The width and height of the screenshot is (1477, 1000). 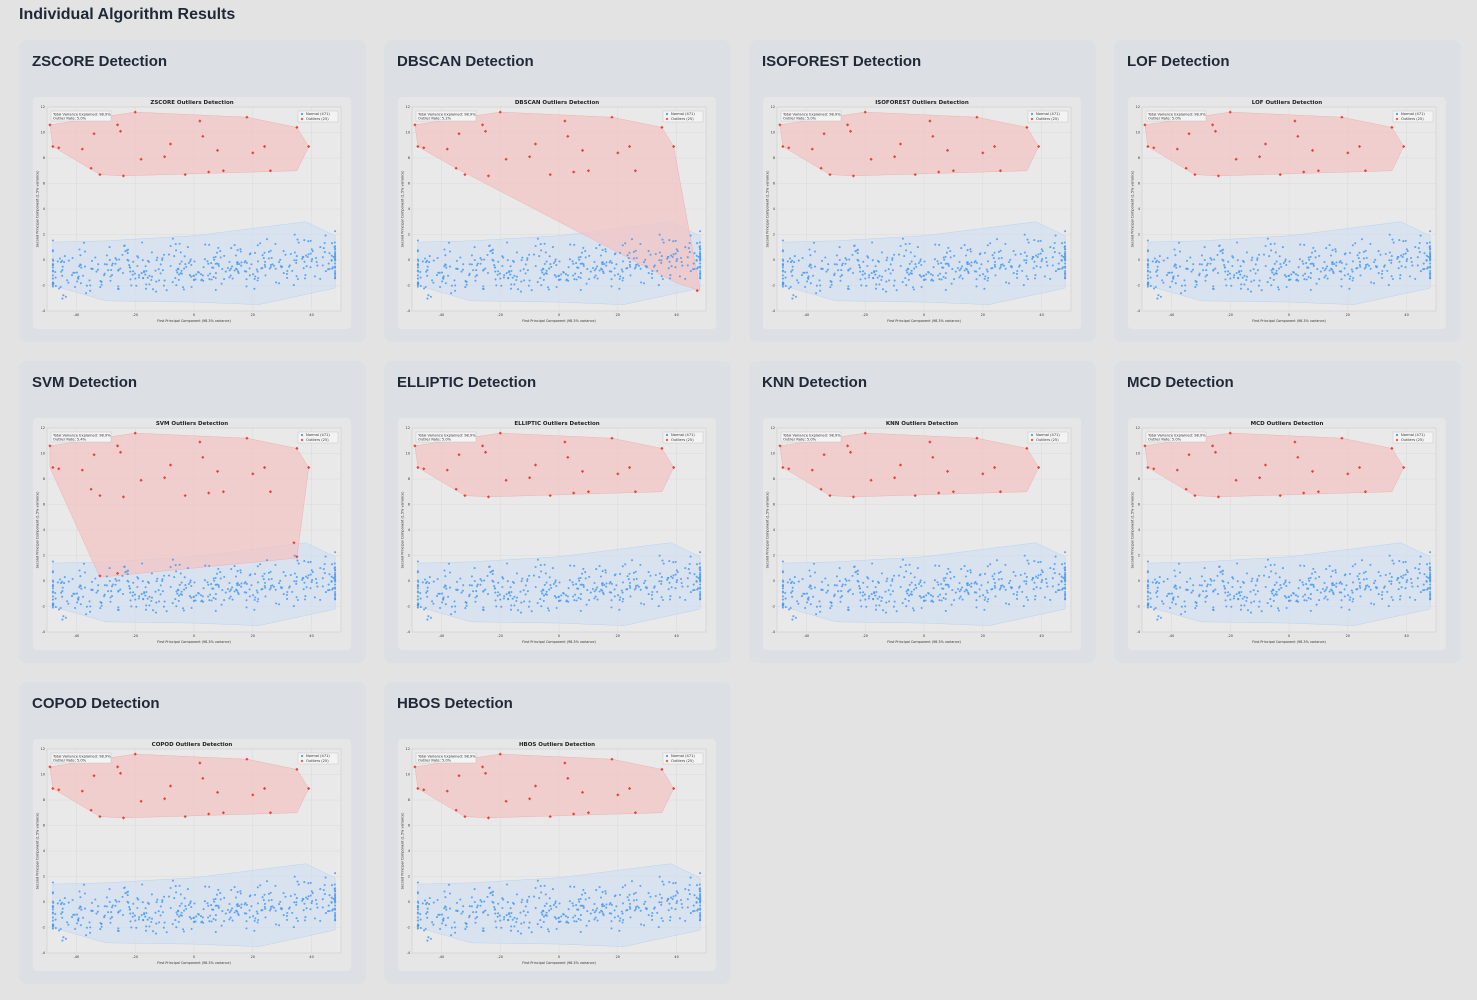 What do you see at coordinates (559, 584) in the screenshot?
I see `normal-hull` at bounding box center [559, 584].